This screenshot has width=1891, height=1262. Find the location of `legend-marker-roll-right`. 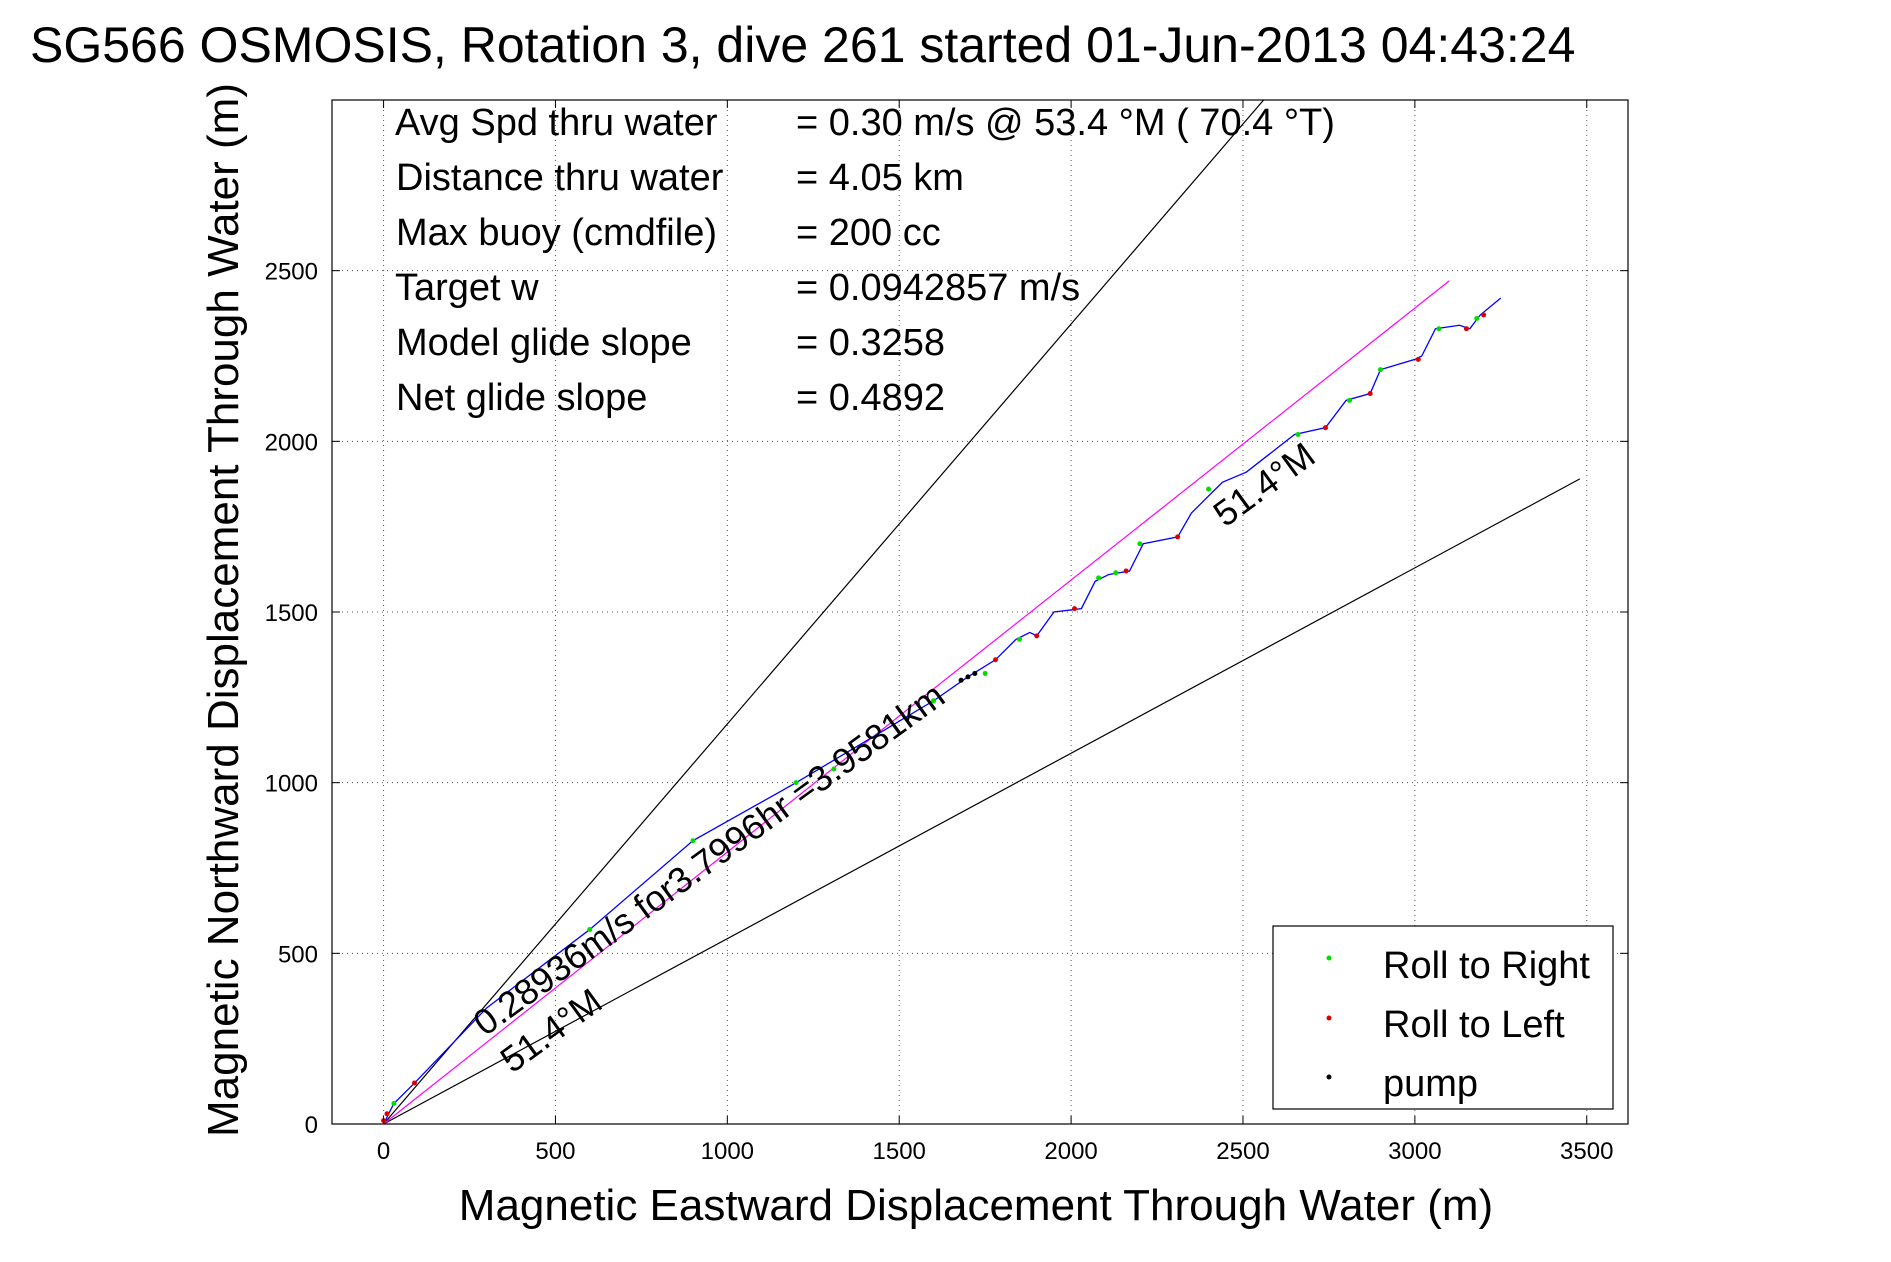

legend-marker-roll-right is located at coordinates (1329, 958).